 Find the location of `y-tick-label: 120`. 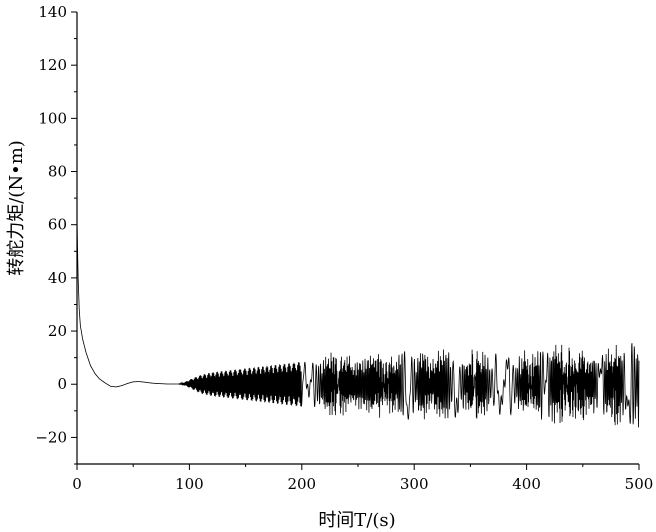

y-tick-label: 120 is located at coordinates (52, 65).